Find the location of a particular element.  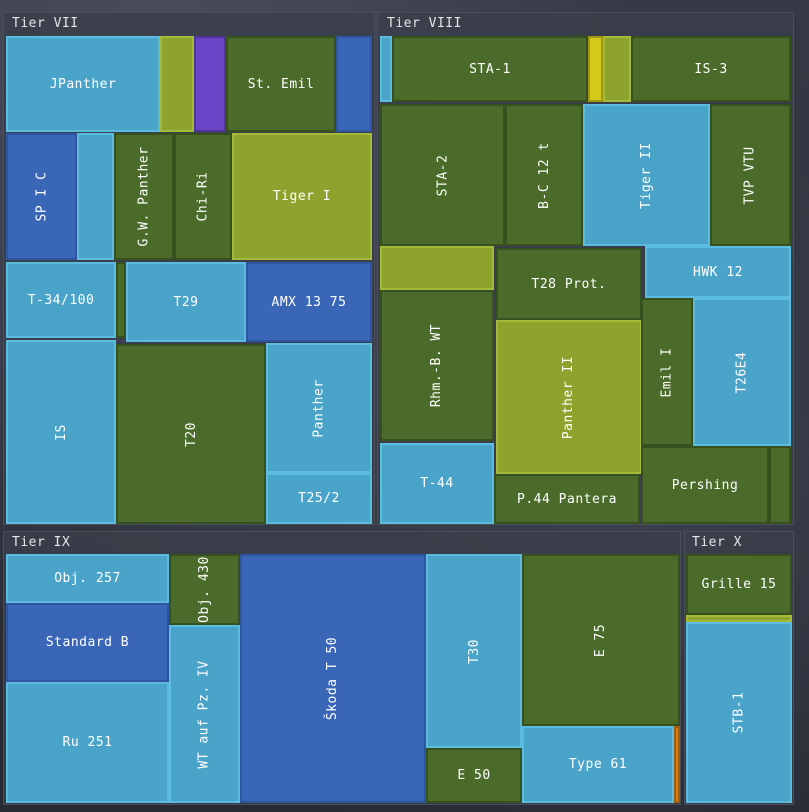

tile-tier-viii-t-44: T-44 is located at coordinates (437, 483).